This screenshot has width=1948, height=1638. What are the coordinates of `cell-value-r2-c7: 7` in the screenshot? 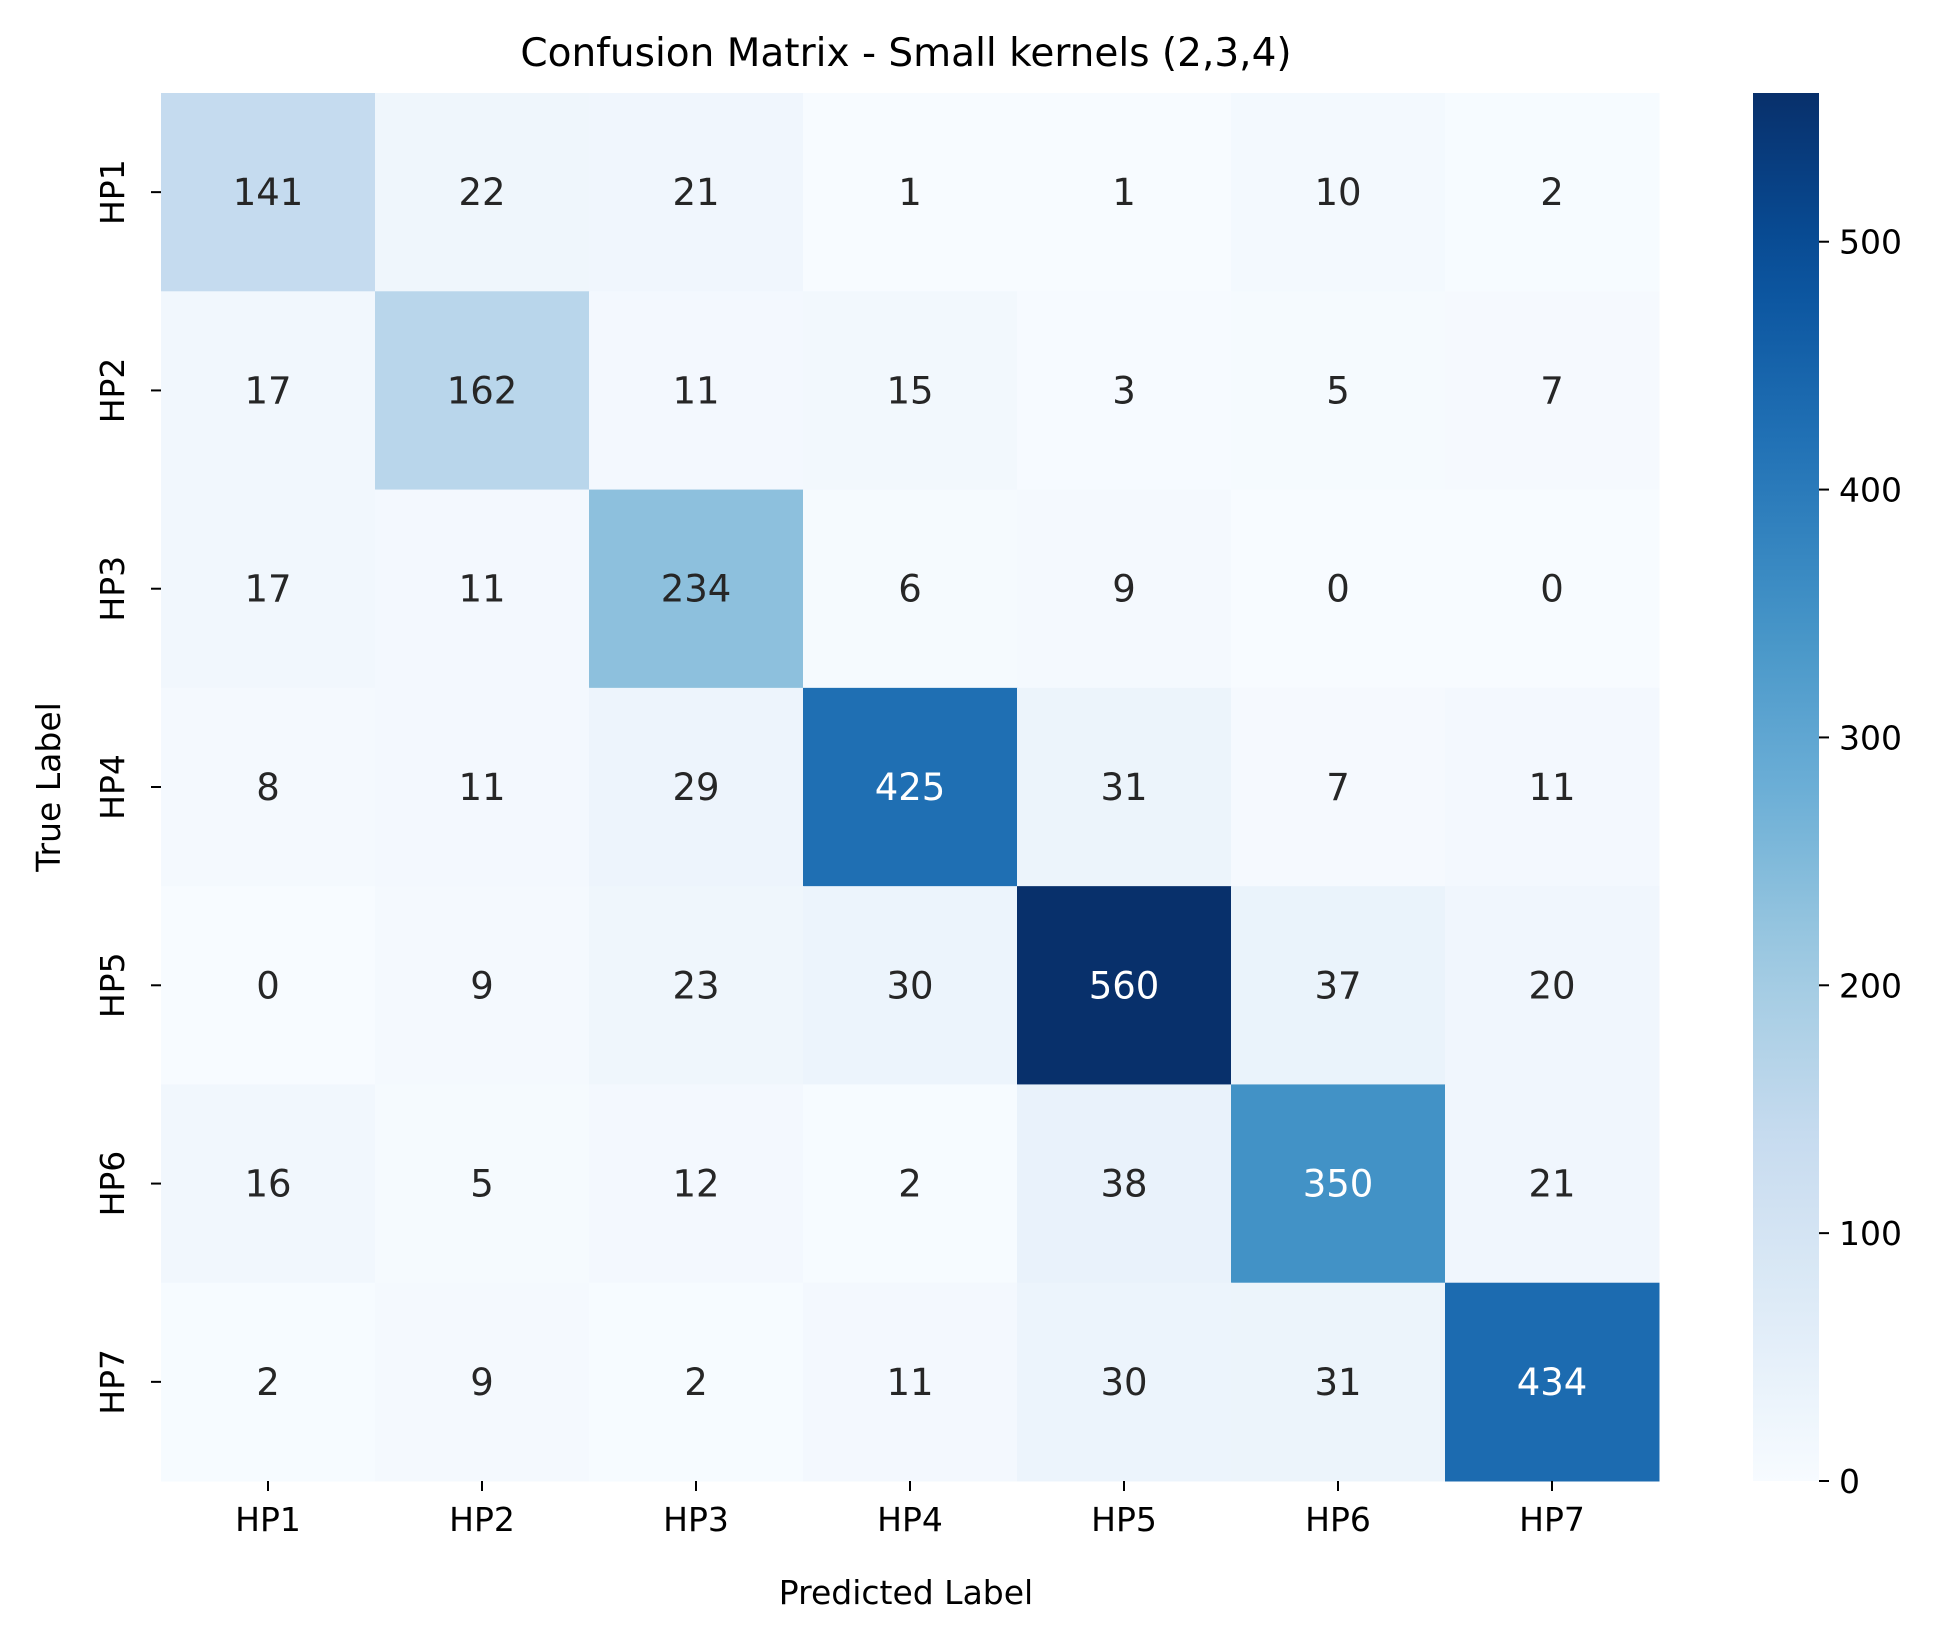 It's located at (1552, 390).